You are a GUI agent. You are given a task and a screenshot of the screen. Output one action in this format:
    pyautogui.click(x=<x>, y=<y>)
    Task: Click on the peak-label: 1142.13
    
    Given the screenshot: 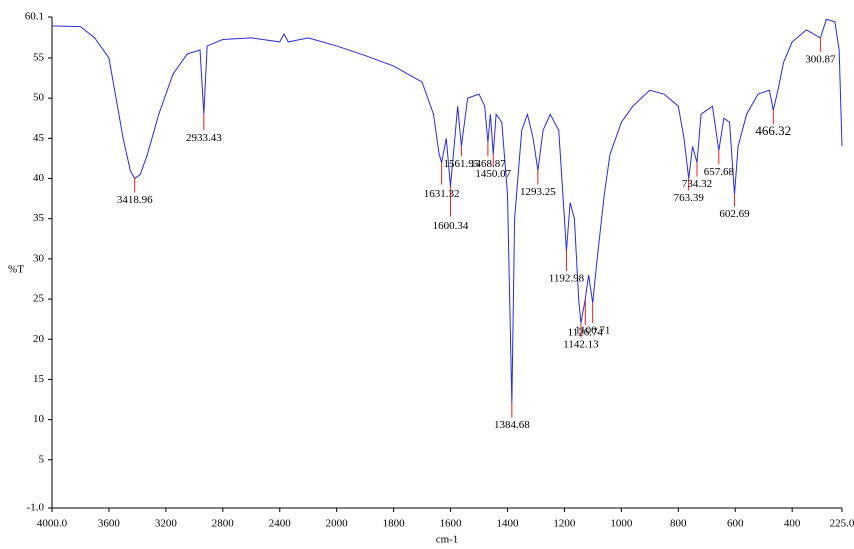 What is the action you would take?
    pyautogui.click(x=581, y=345)
    